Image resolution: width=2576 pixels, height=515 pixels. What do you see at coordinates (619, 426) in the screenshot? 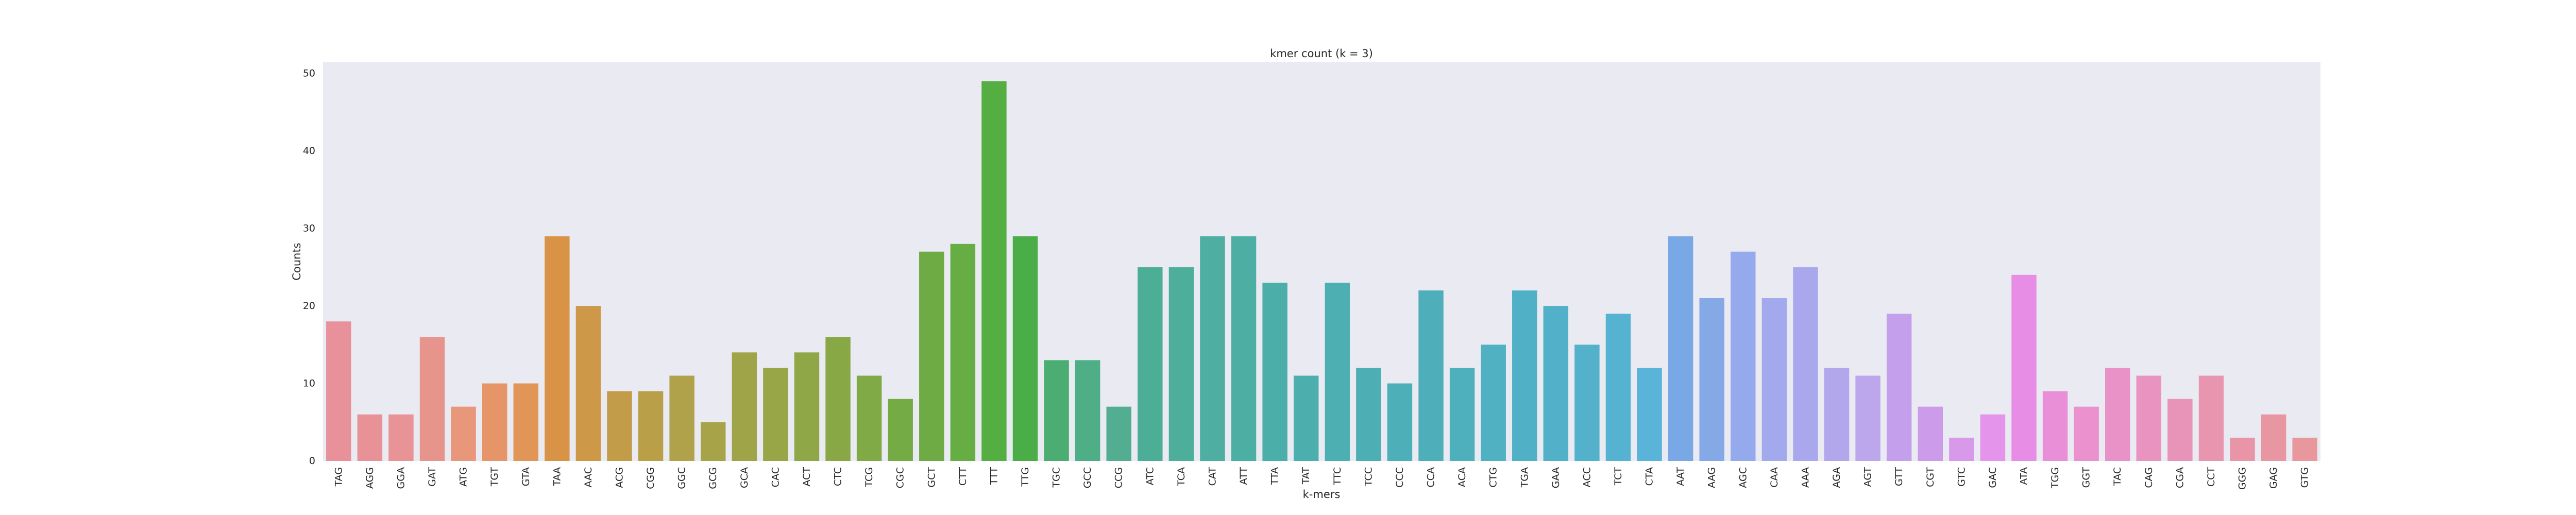
I see `bar-acg` at bounding box center [619, 426].